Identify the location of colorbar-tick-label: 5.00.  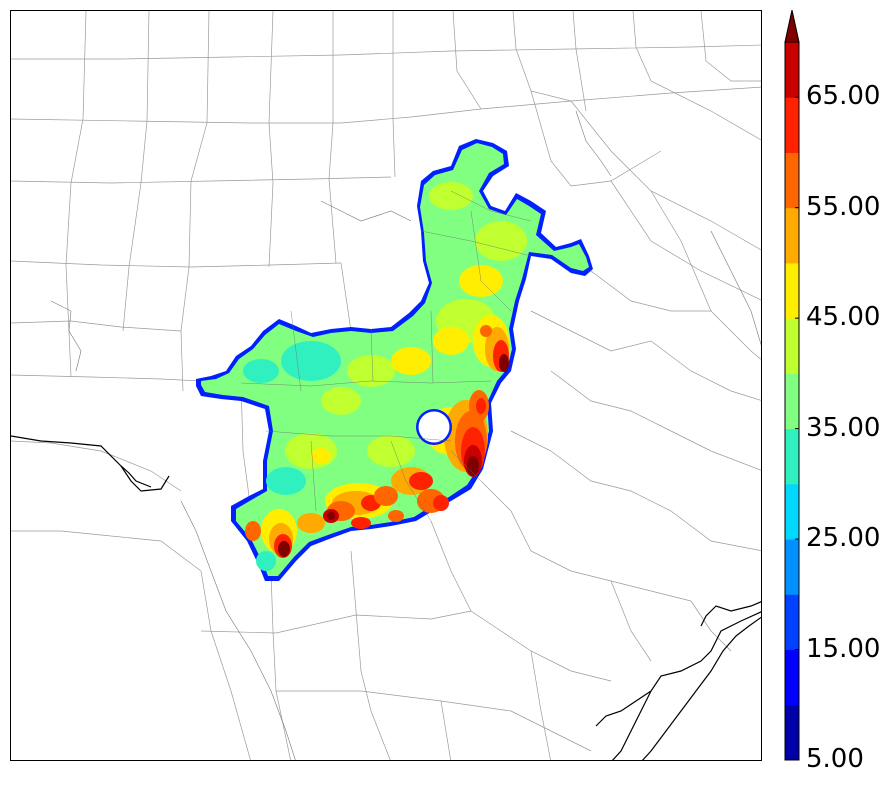
(835, 759).